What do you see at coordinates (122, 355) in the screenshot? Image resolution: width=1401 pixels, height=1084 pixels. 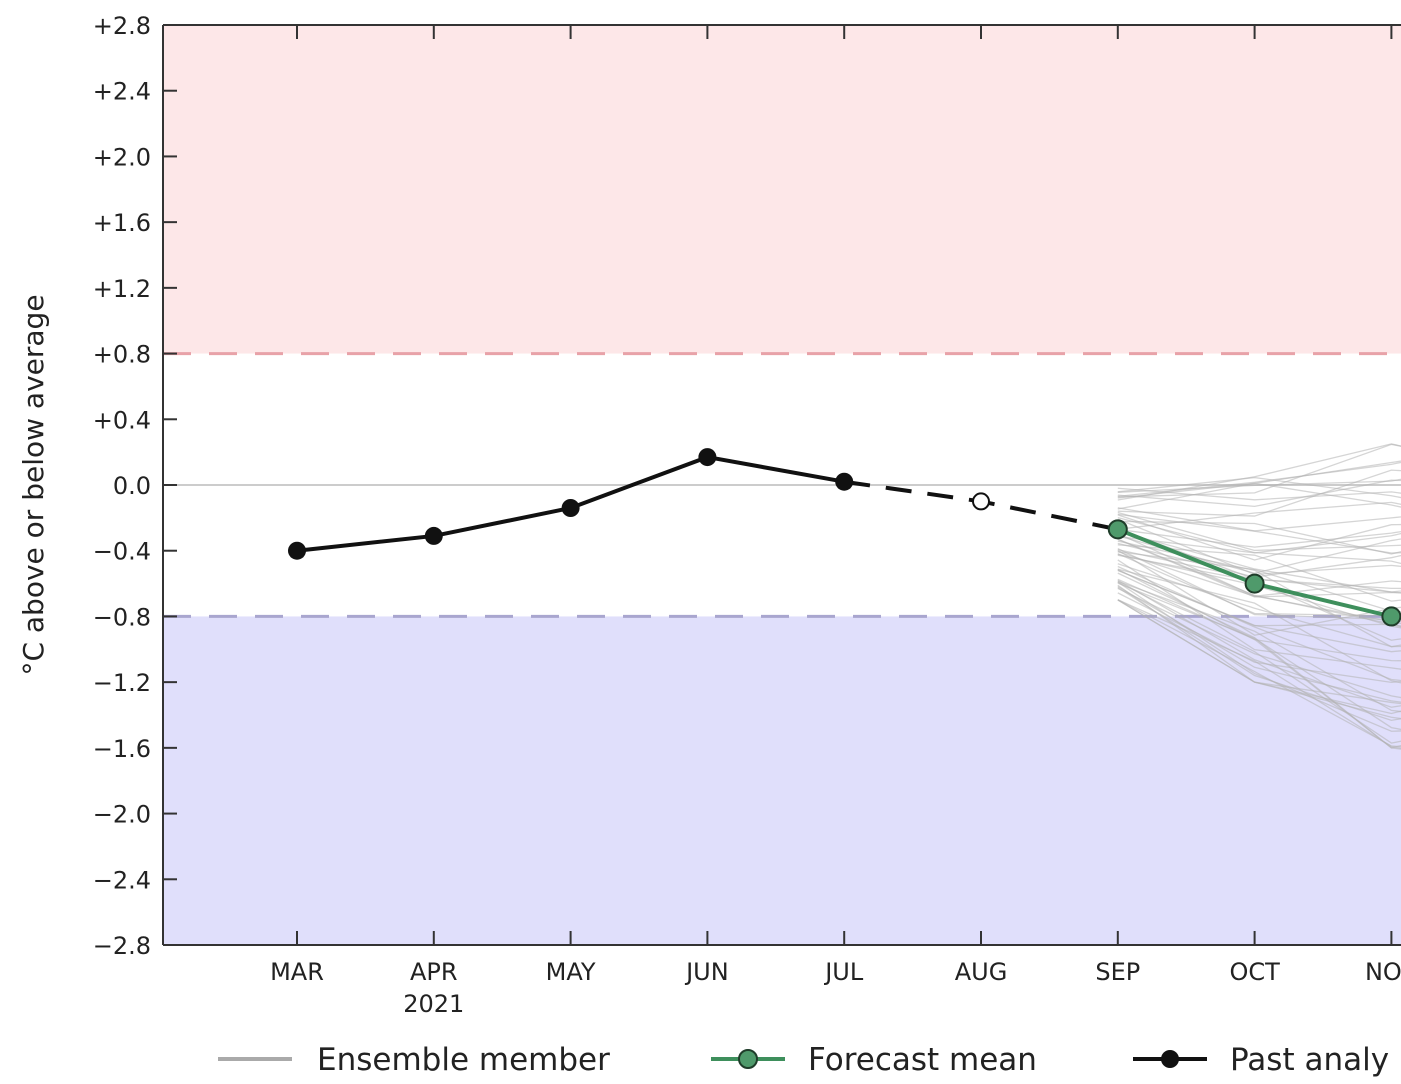 I see `y-tick-label: +0.8` at bounding box center [122, 355].